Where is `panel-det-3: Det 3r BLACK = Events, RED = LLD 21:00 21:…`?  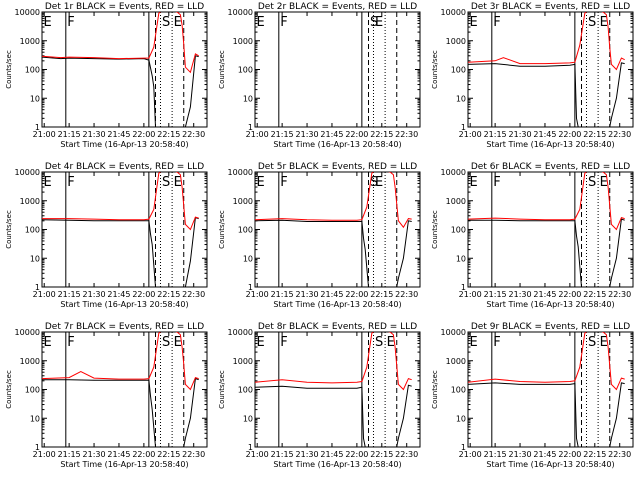
panel-det-3: Det 3r BLACK = Events, RED = LLD 21:00 21:… is located at coordinates (532, 75).